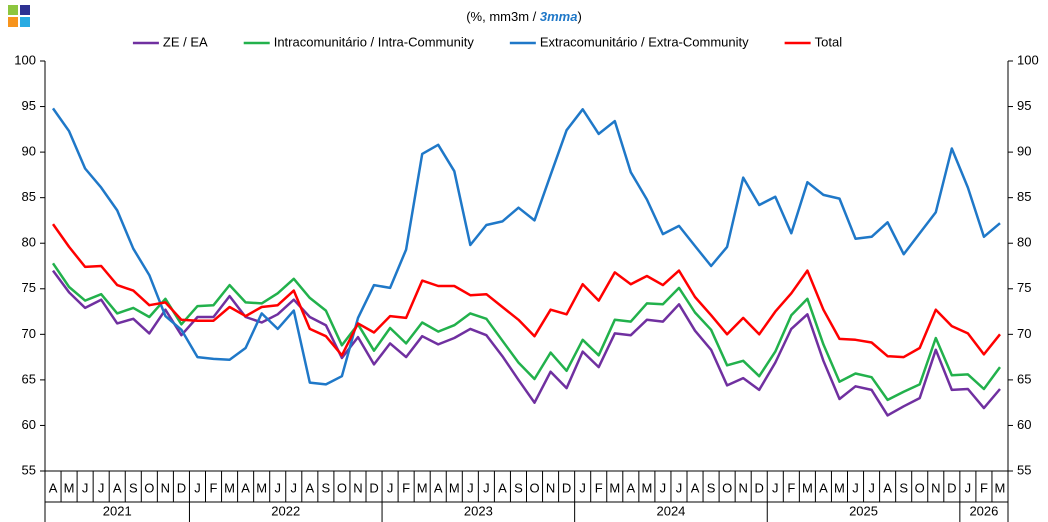  Describe the element at coordinates (1024, 105) in the screenshot. I see `y2-tick-label: 95` at that location.